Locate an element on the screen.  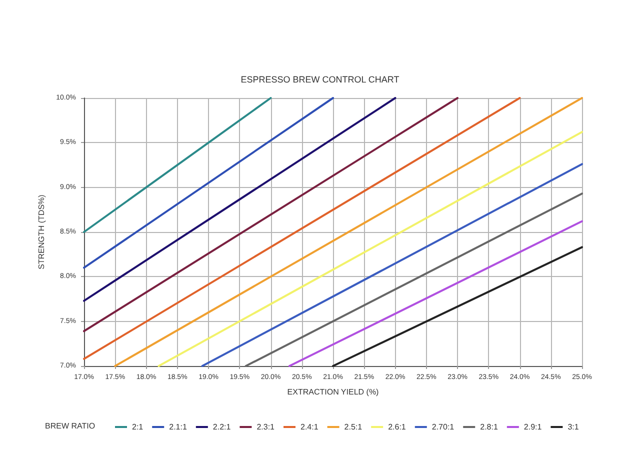
legend-label: 2.2:1 is located at coordinates (222, 427).